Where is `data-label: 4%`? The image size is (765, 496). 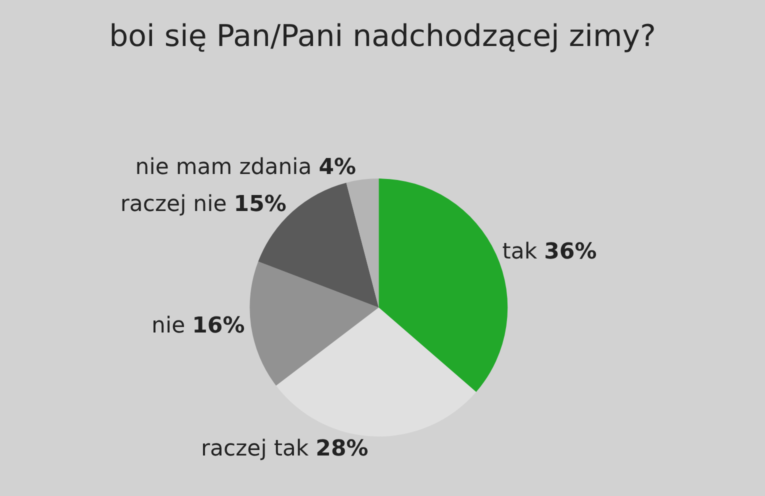 data-label: 4% is located at coordinates (337, 167).